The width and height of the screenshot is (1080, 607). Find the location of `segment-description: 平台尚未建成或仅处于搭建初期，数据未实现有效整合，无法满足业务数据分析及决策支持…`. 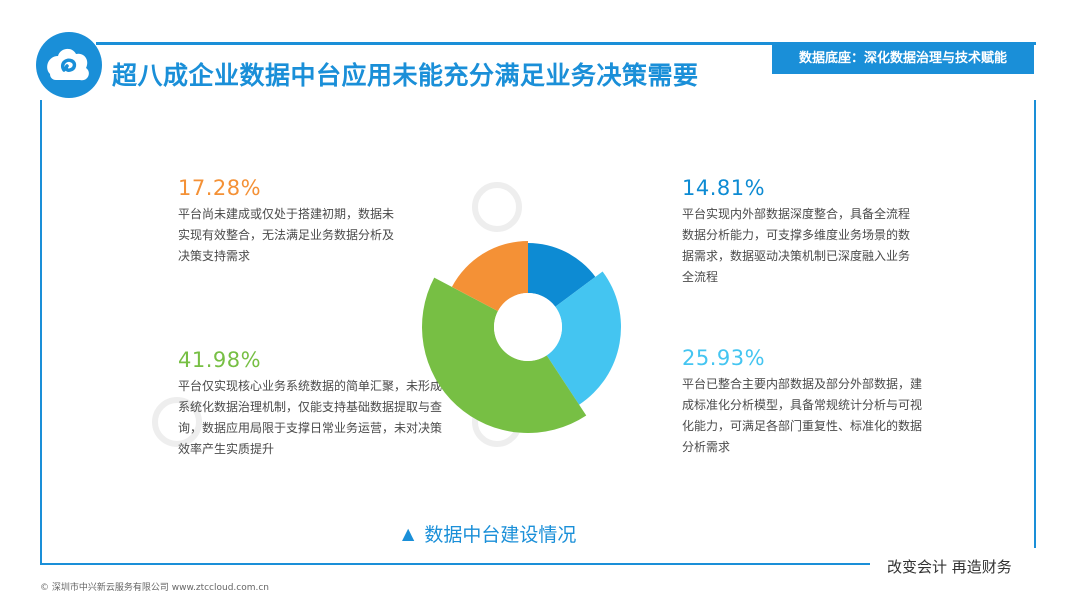

segment-description: 平台尚未建成或仅处于搭建初期，数据未实现有效整合，无法满足业务数据分析及决策支持… is located at coordinates (286, 235).